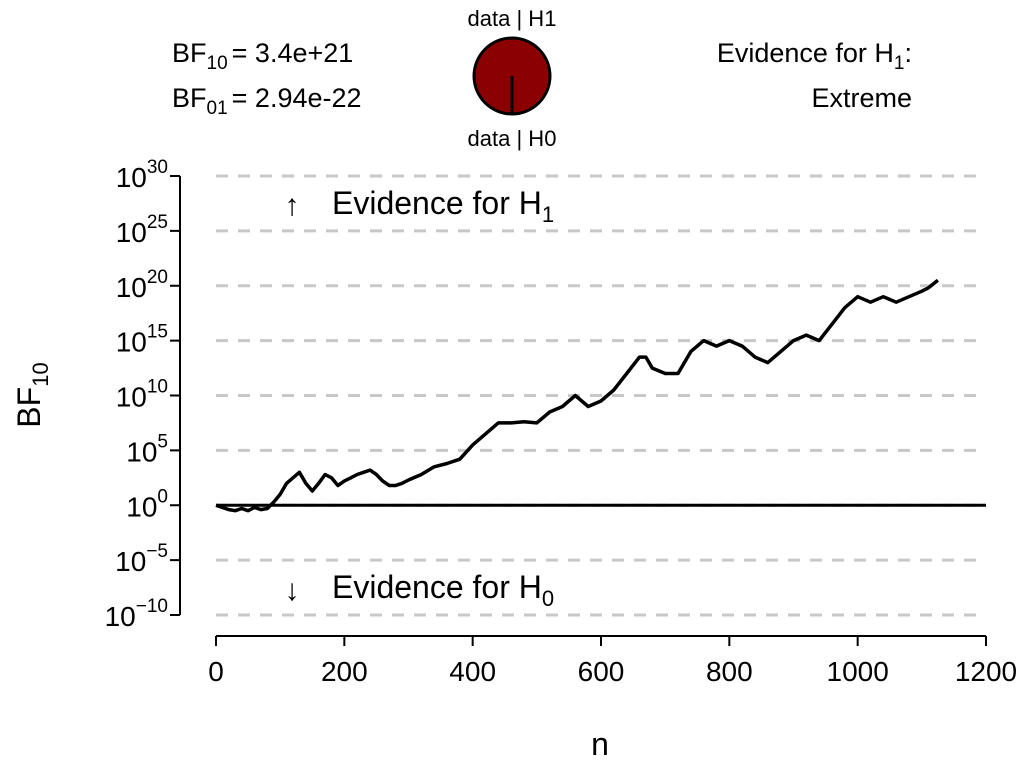 The height and width of the screenshot is (772, 1024). I want to click on y-axis-title: BF10, so click(32, 394).